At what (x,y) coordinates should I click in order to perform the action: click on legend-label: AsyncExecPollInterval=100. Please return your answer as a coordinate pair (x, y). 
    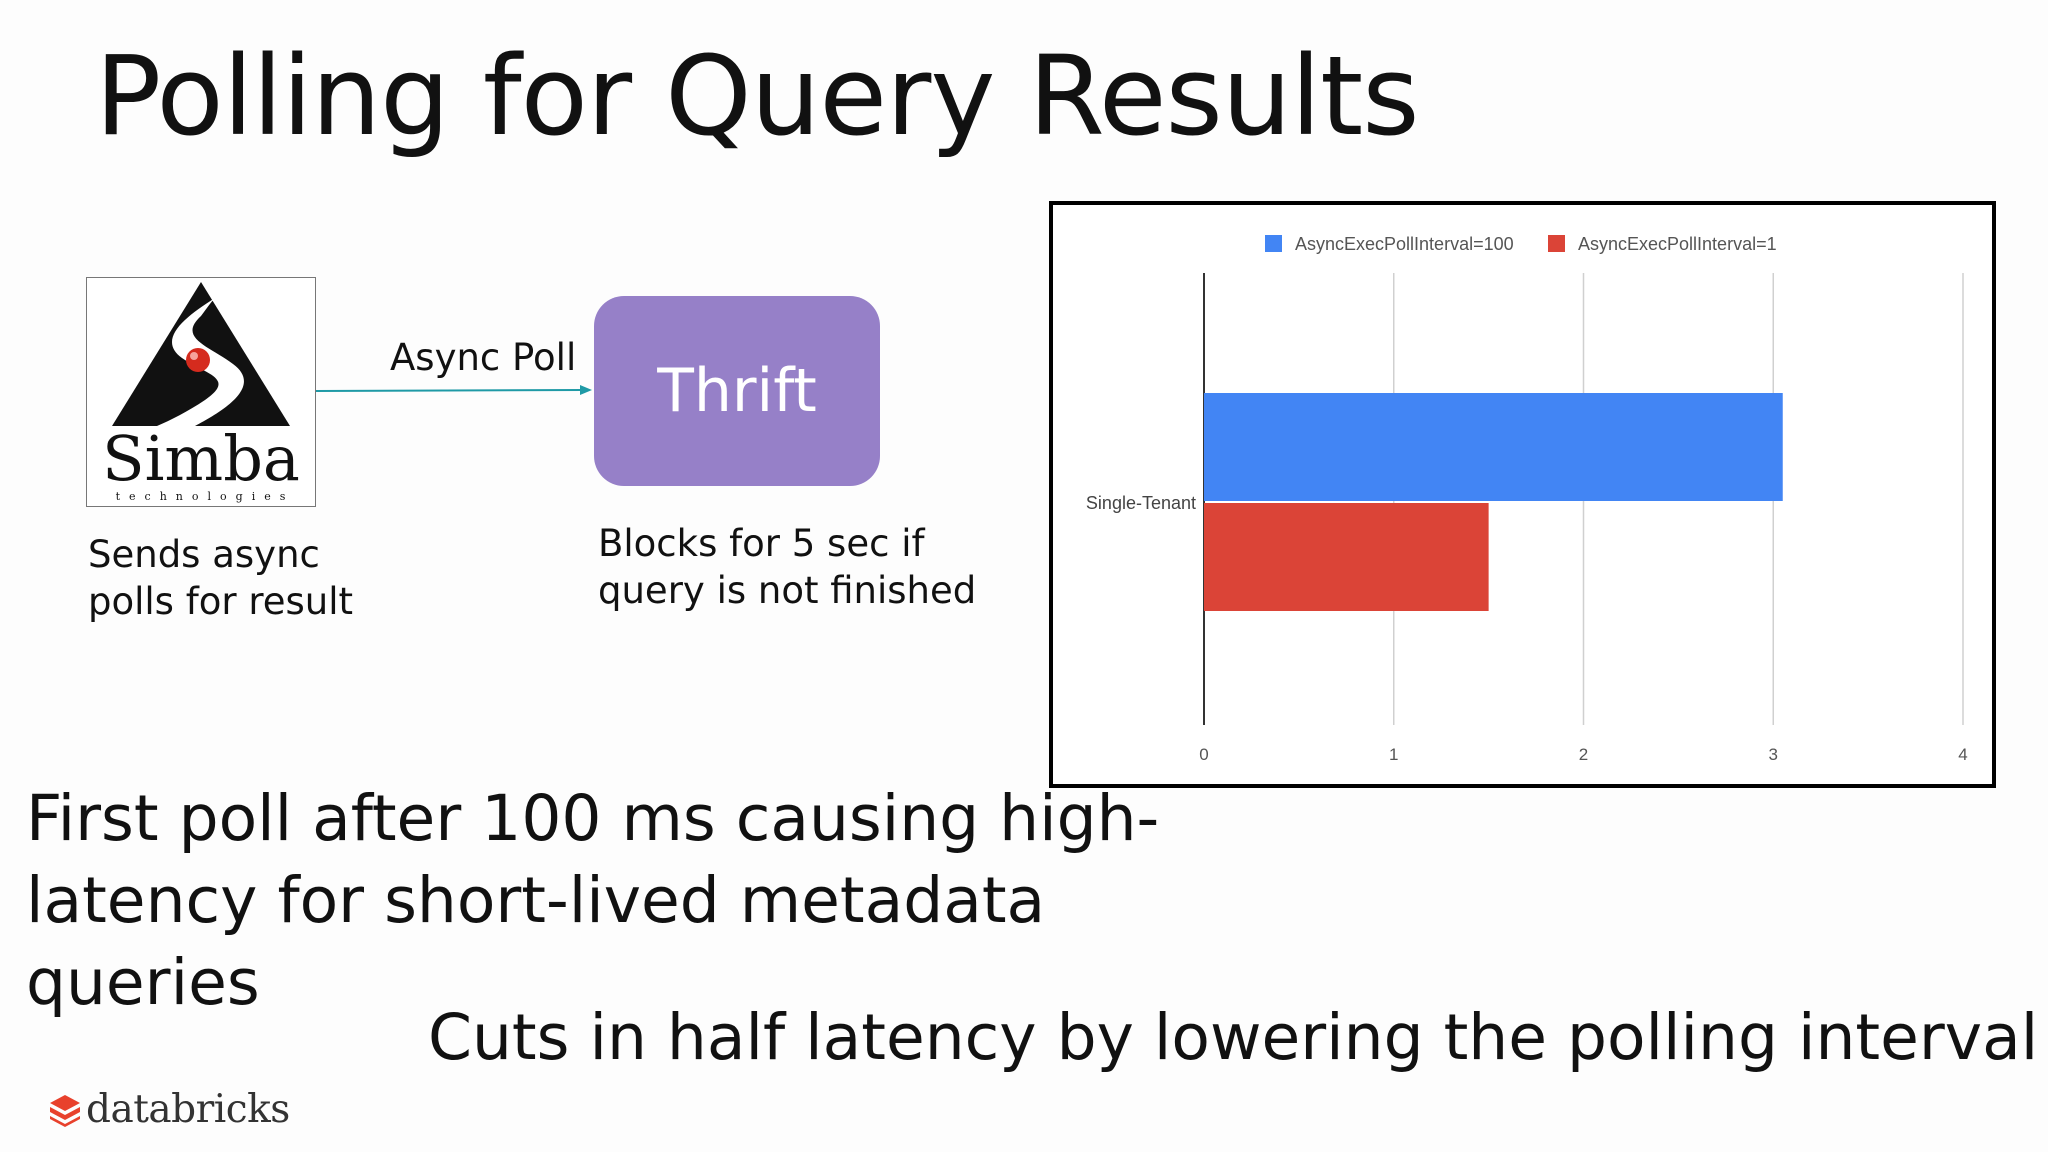
    Looking at the image, I should click on (1404, 244).